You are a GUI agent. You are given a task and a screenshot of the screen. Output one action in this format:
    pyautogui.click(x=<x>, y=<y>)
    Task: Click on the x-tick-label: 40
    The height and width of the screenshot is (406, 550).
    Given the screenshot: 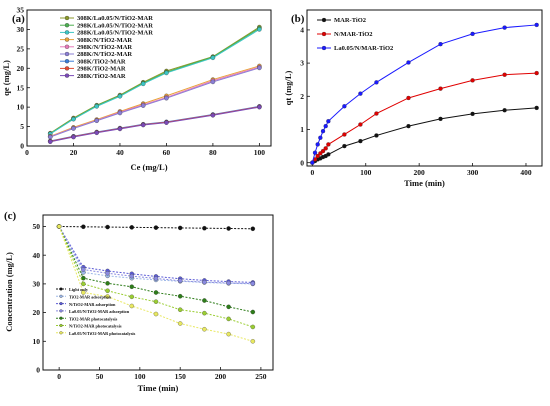 What is the action you would take?
    pyautogui.click(x=120, y=152)
    